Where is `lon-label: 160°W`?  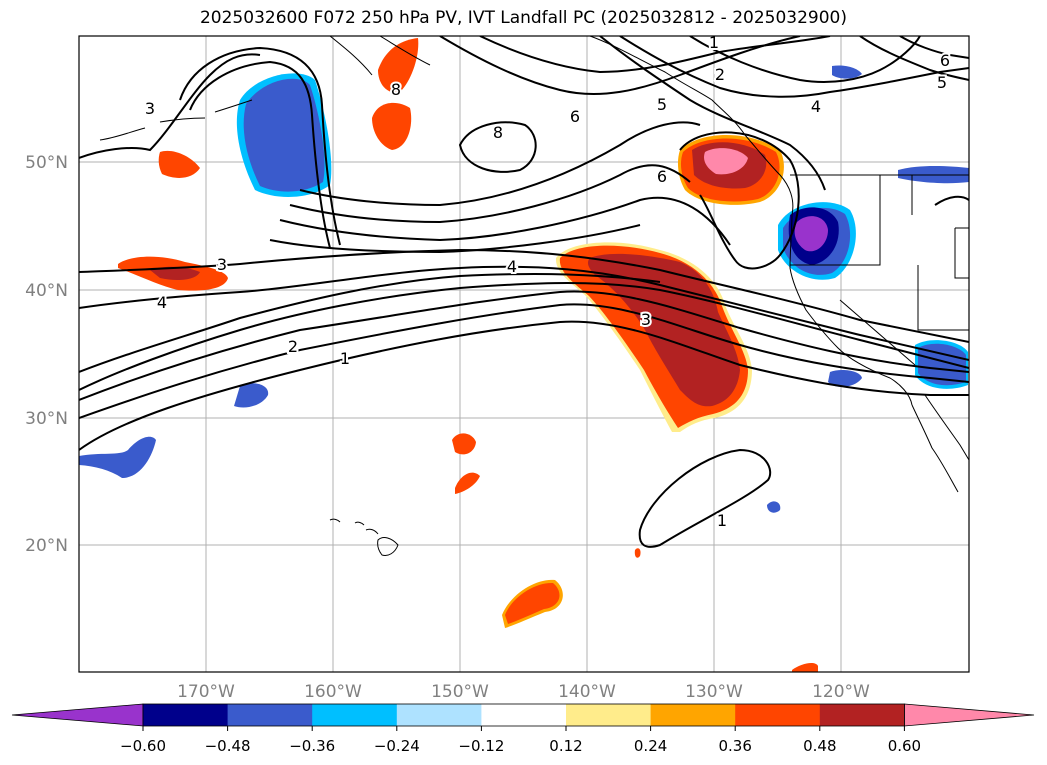
lon-label: 160°W is located at coordinates (333, 692).